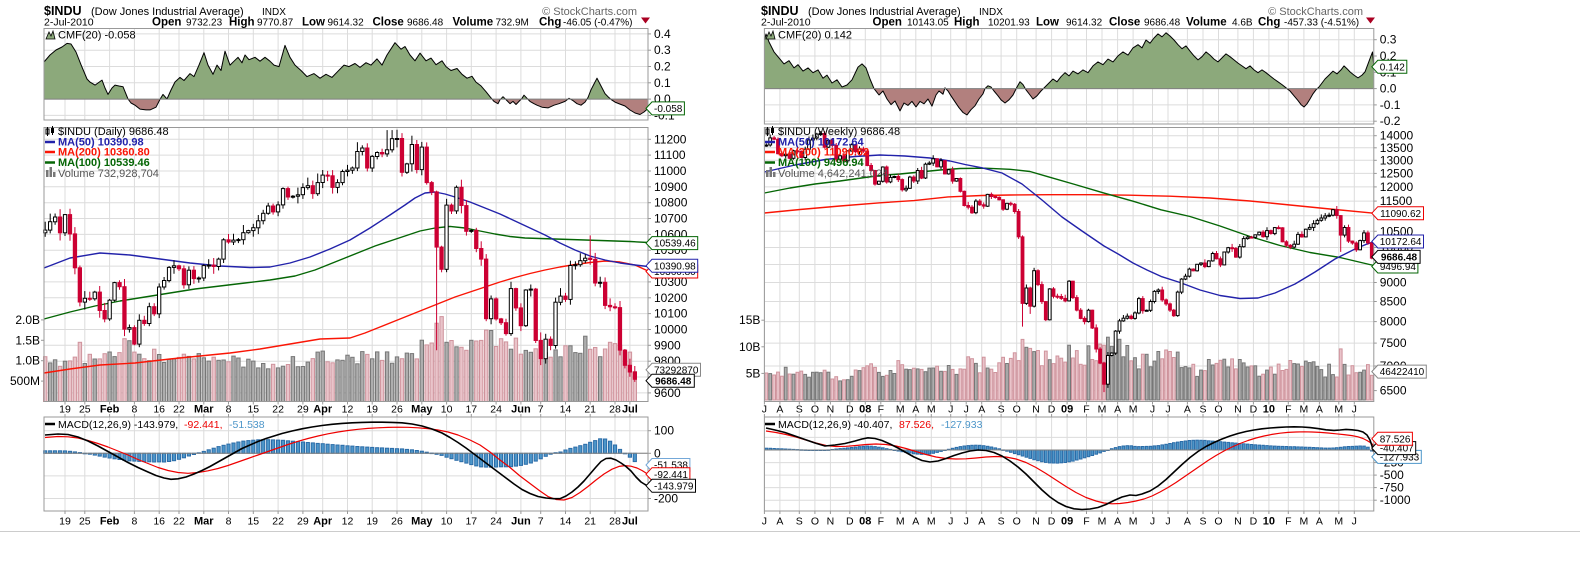 The image size is (1580, 588). I want to click on svg-text: 5B, so click(753, 373).